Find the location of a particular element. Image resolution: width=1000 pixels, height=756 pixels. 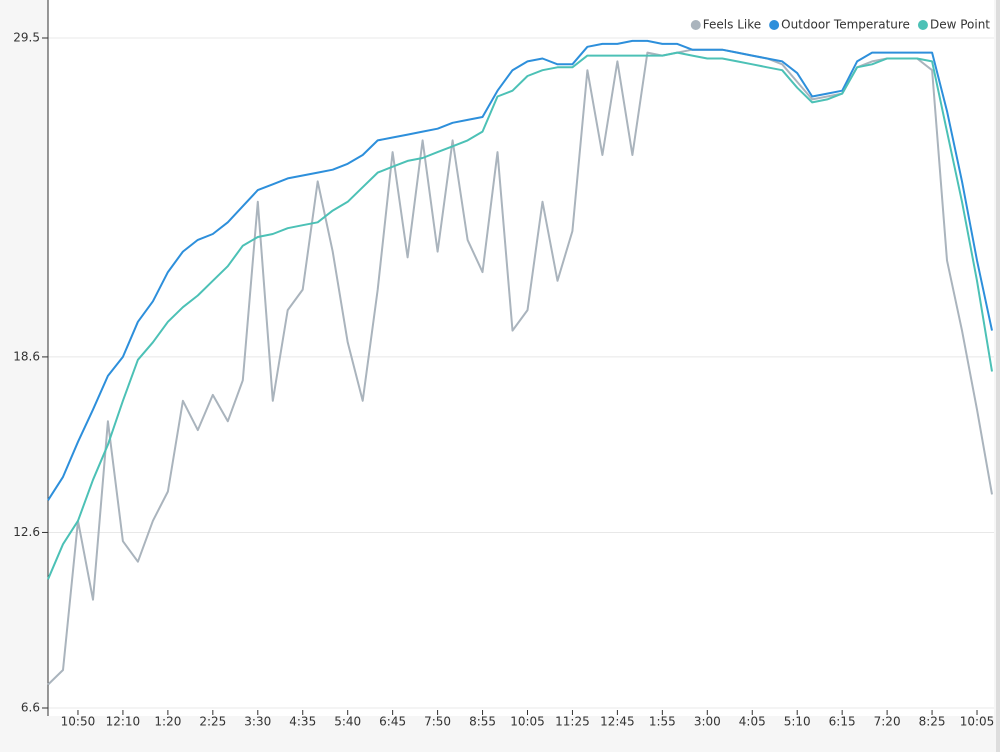

legend: Feels Like Outdoor Temperature Dew Point is located at coordinates (840, 25).